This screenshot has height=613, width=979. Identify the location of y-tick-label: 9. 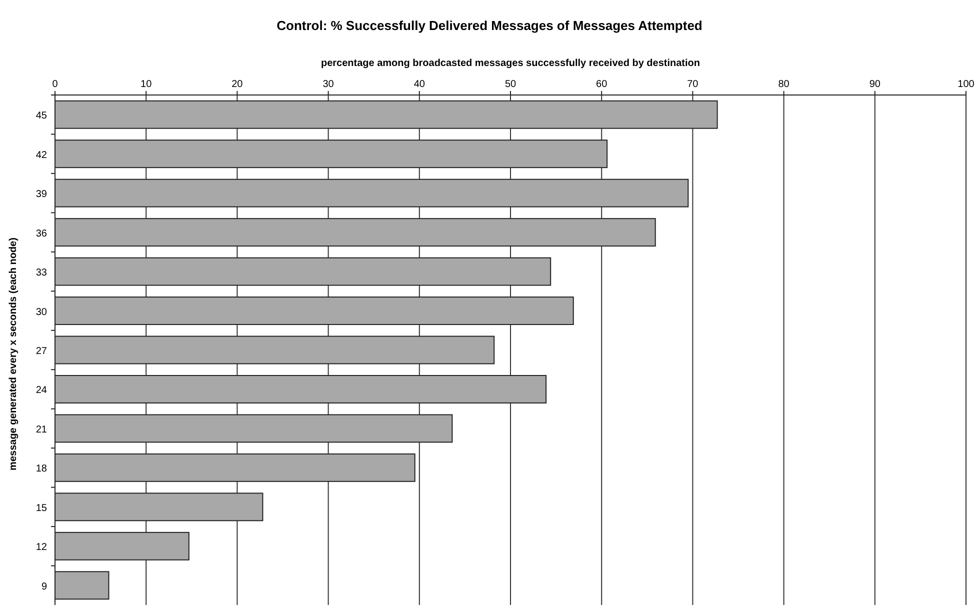
(44, 586).